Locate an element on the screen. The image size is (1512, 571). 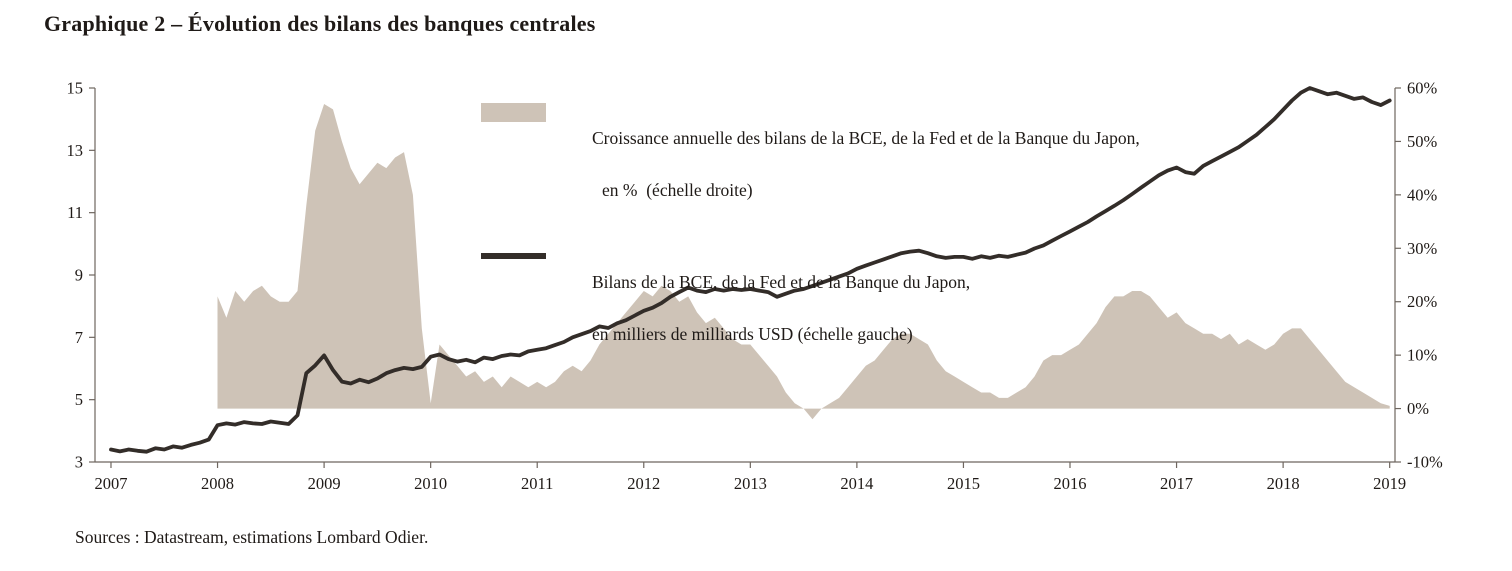
left-axis-tick-label: 13 is located at coordinates (75, 150).